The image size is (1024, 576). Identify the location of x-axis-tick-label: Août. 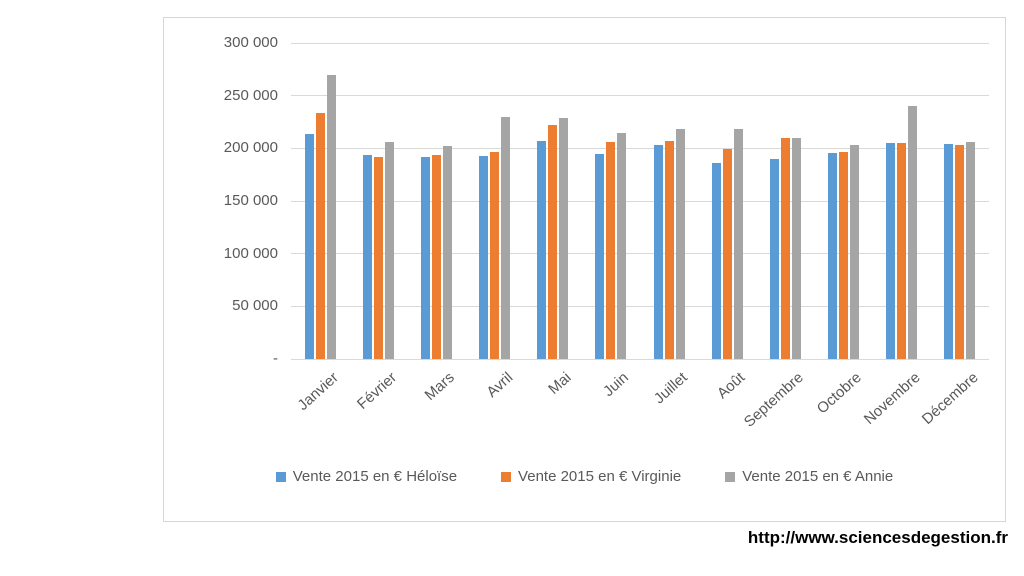
(731, 386).